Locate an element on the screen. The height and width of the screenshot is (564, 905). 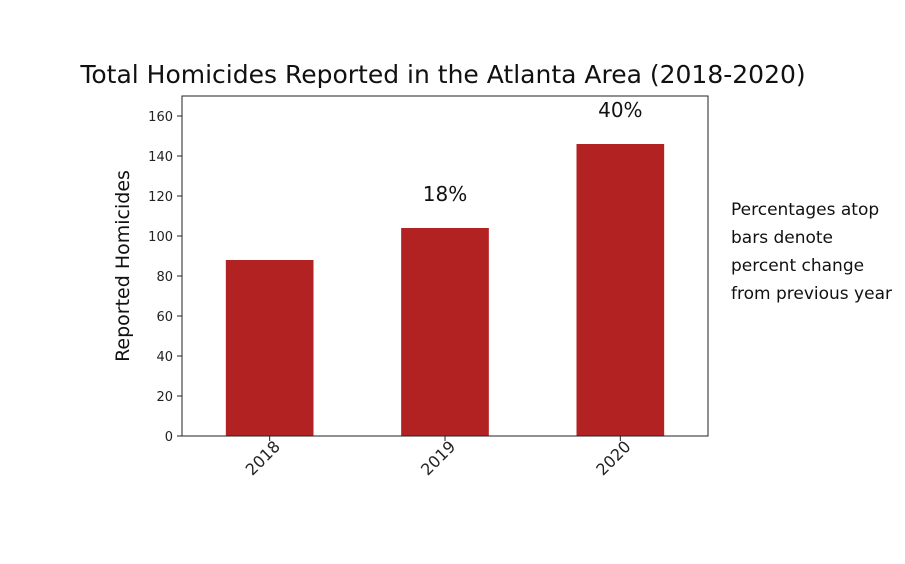
y-tick-label-40: 40 is located at coordinates (164, 357).